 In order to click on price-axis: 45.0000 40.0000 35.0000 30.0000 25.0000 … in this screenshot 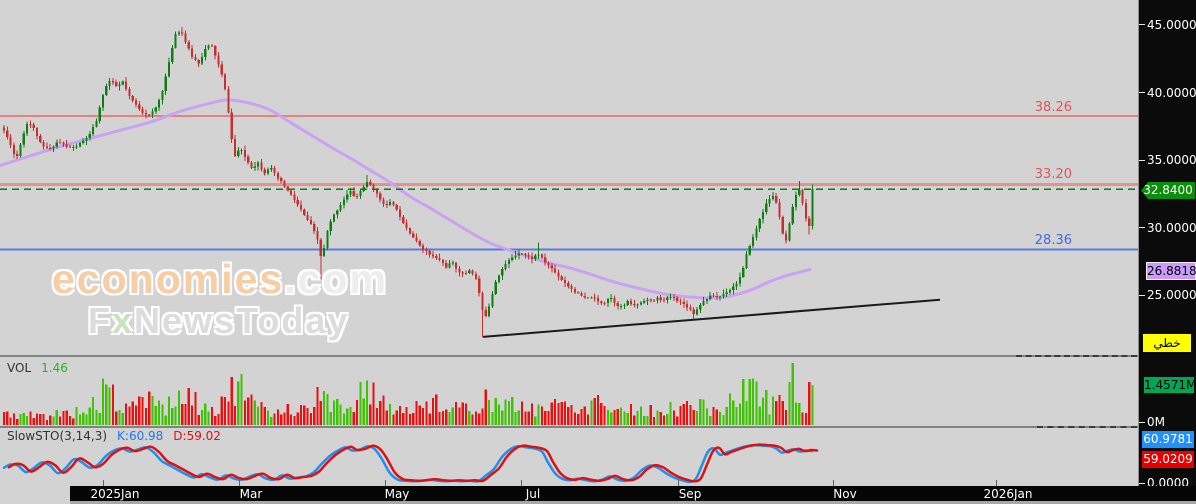, I will do `click(1167, 252)`.